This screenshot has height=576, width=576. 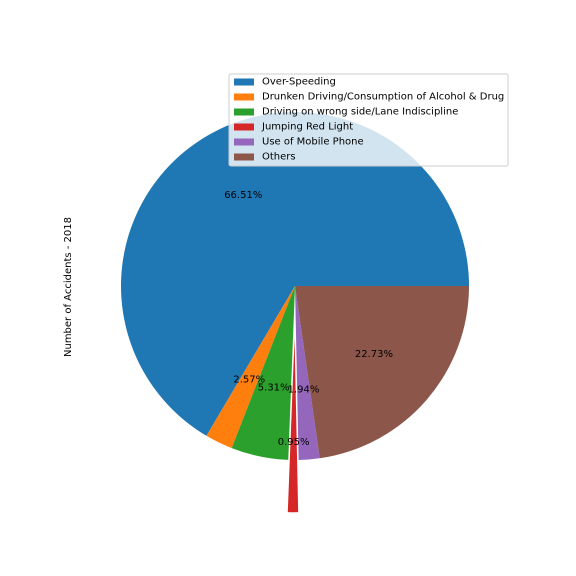 I want to click on legend-frame, so click(x=368, y=120).